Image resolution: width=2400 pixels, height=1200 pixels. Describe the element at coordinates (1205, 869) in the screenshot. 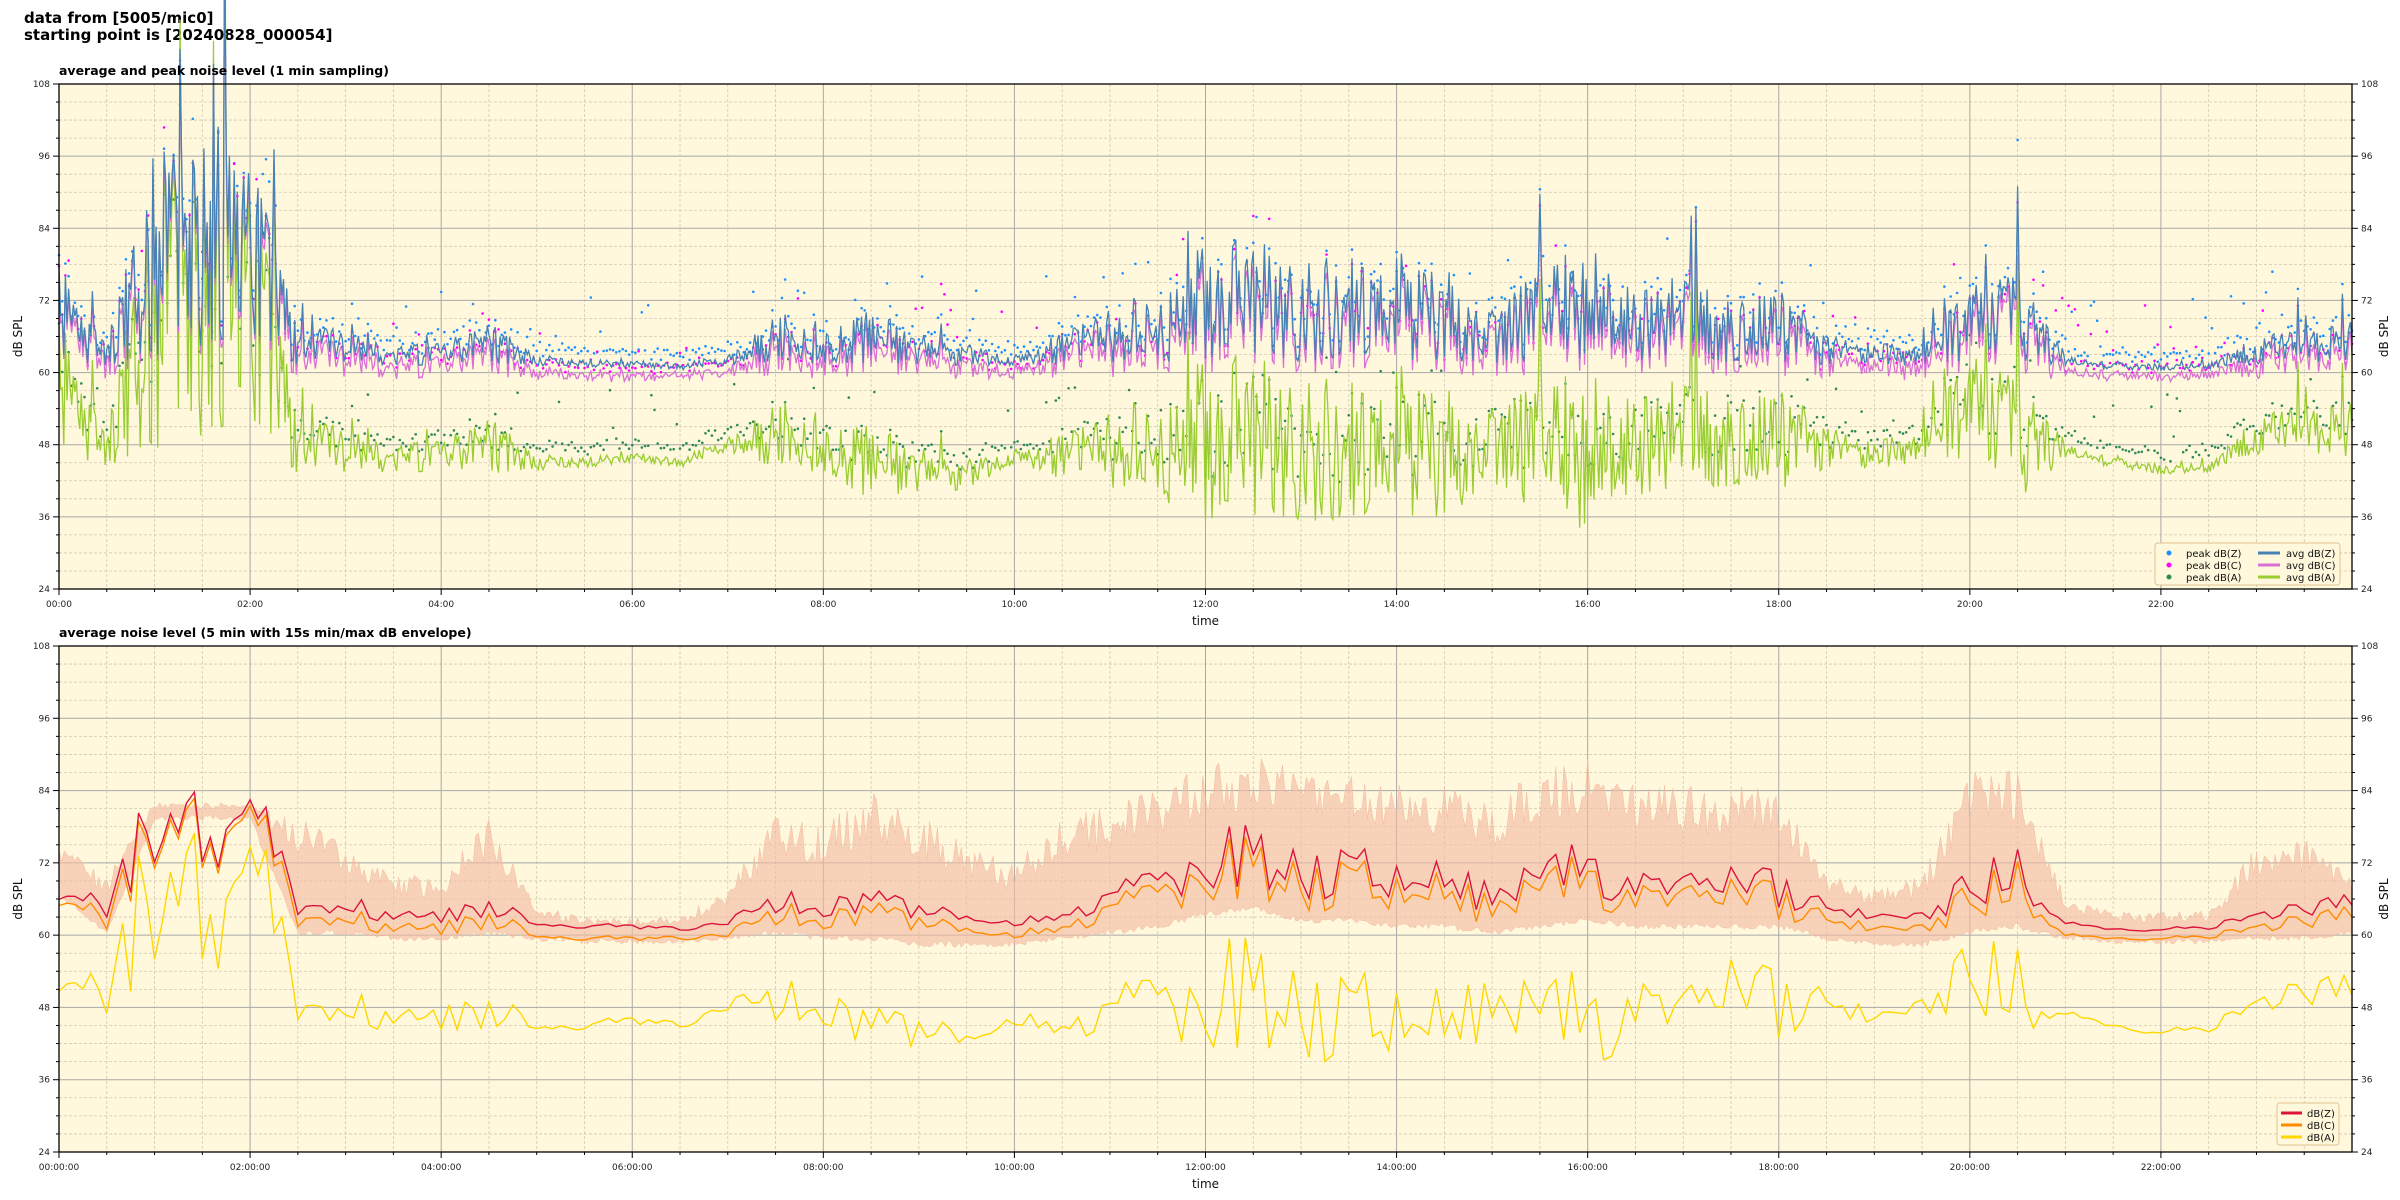

I see `series-line-dbc` at that location.